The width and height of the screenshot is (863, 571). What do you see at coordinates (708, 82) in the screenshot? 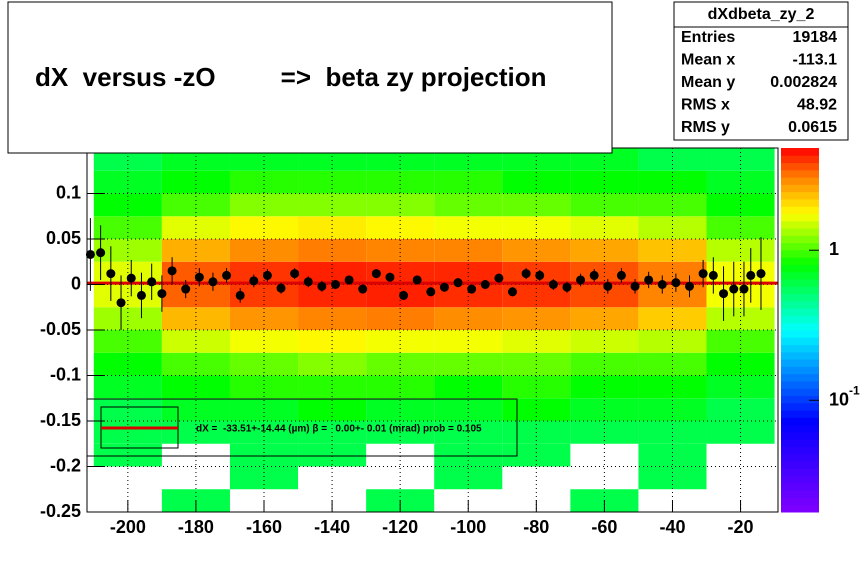
I see `stats-label: Mean y` at bounding box center [708, 82].